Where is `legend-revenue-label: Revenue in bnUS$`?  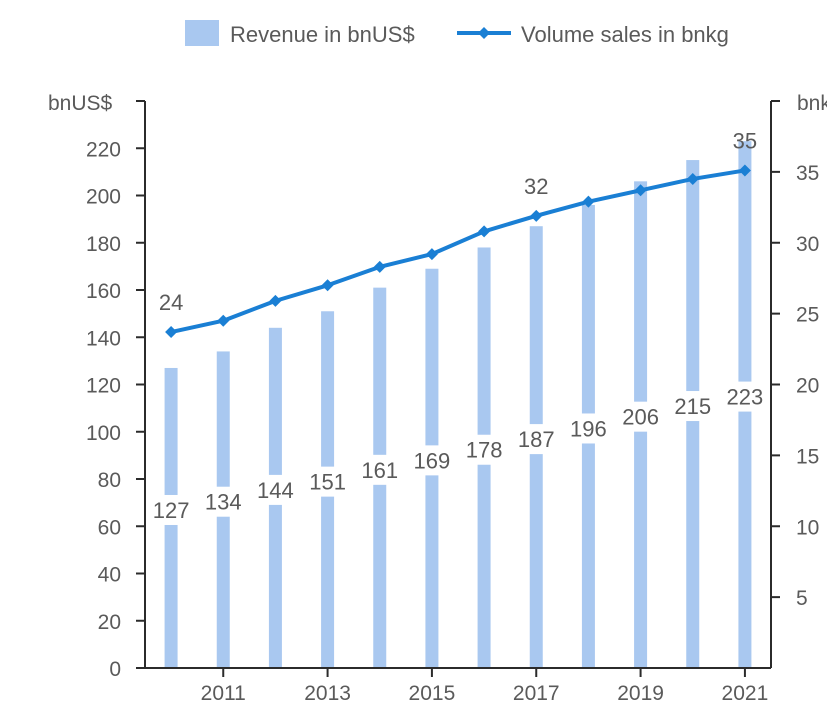 legend-revenue-label: Revenue in bnUS$ is located at coordinates (322, 34).